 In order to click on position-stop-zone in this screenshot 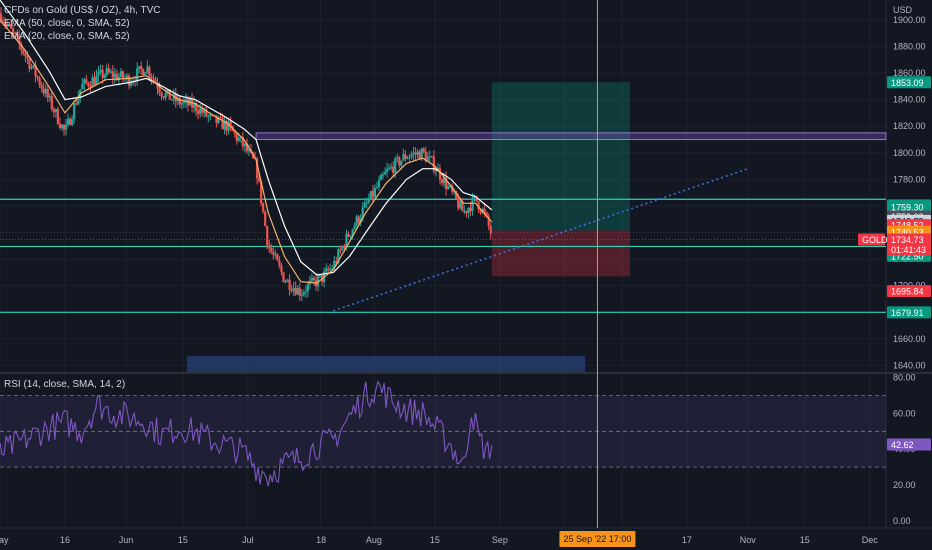, I will do `click(560, 253)`.